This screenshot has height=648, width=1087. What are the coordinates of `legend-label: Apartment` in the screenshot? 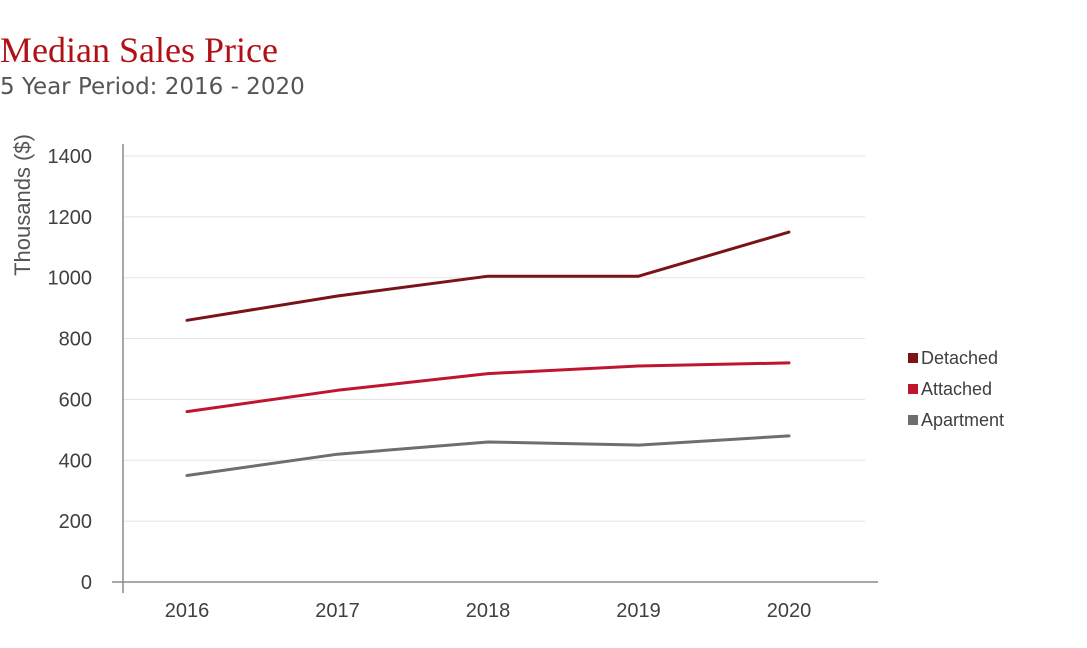 It's located at (962, 420).